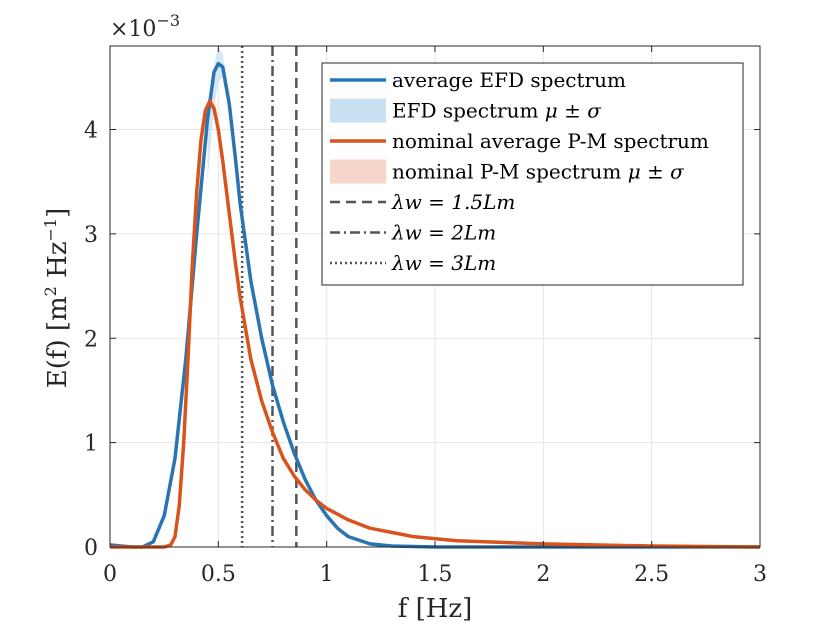  Describe the element at coordinates (91, 131) in the screenshot. I see `y-tick-label: 4` at that location.